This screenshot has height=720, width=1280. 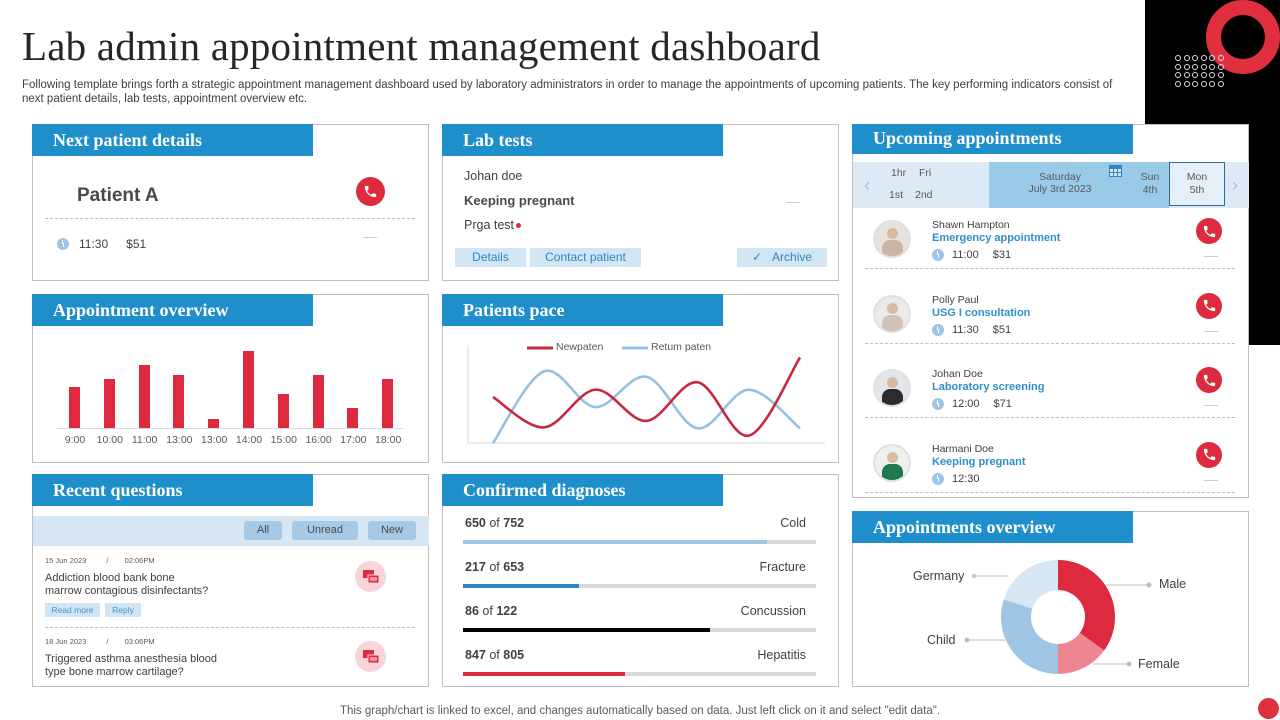 What do you see at coordinates (519, 200) in the screenshot?
I see `test-name: Keeping pregnant` at bounding box center [519, 200].